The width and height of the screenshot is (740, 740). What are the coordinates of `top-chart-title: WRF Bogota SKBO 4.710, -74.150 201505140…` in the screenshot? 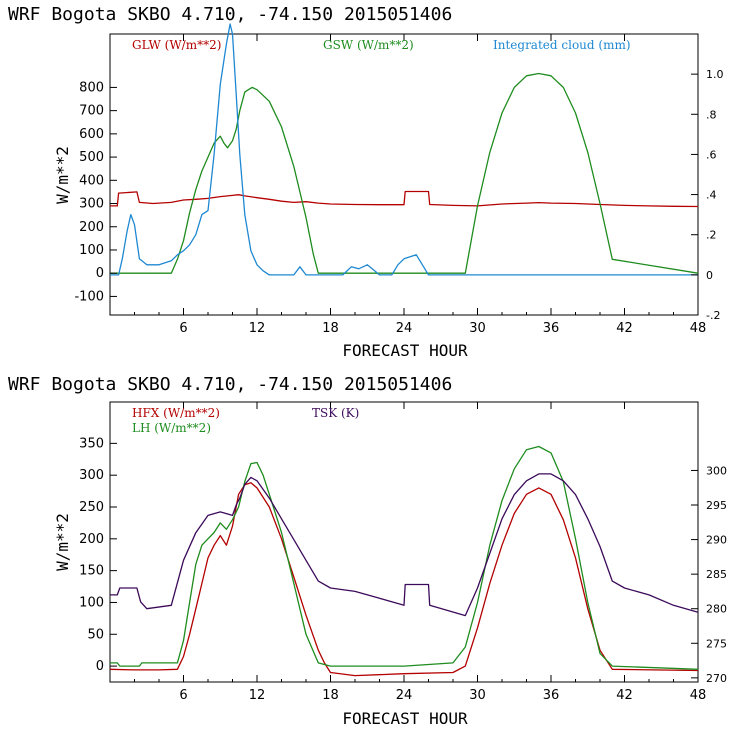 It's located at (230, 14).